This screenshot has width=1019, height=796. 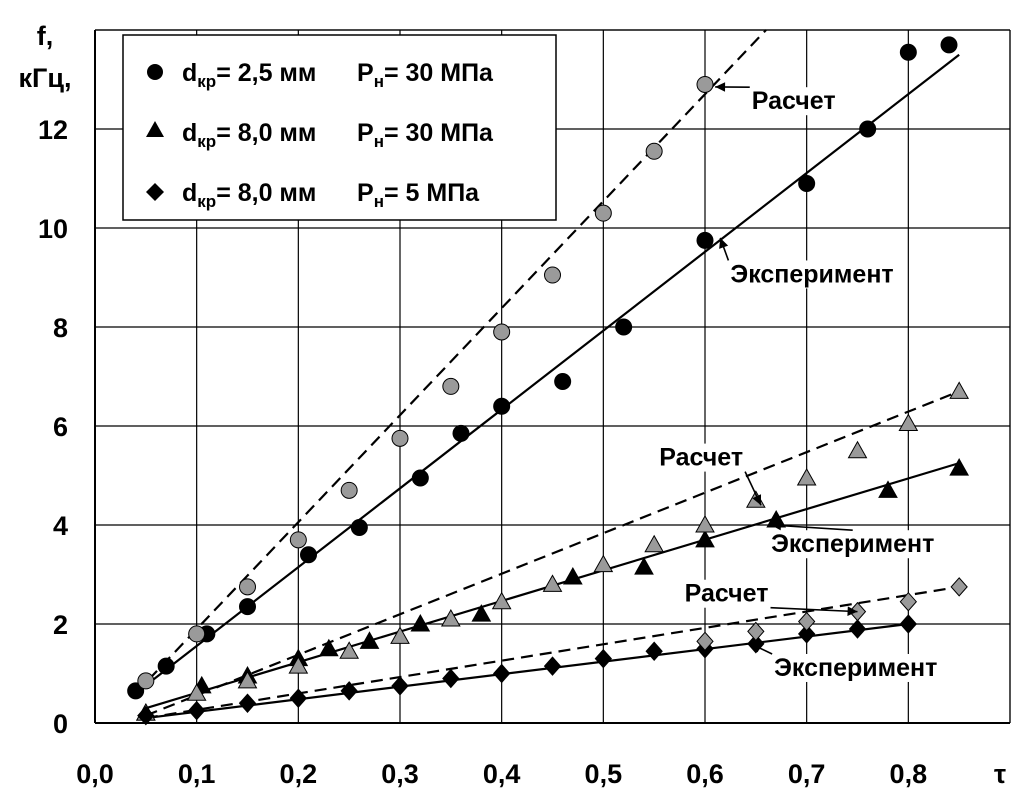 What do you see at coordinates (60, 328) in the screenshot?
I see `y-tick-label: 8` at bounding box center [60, 328].